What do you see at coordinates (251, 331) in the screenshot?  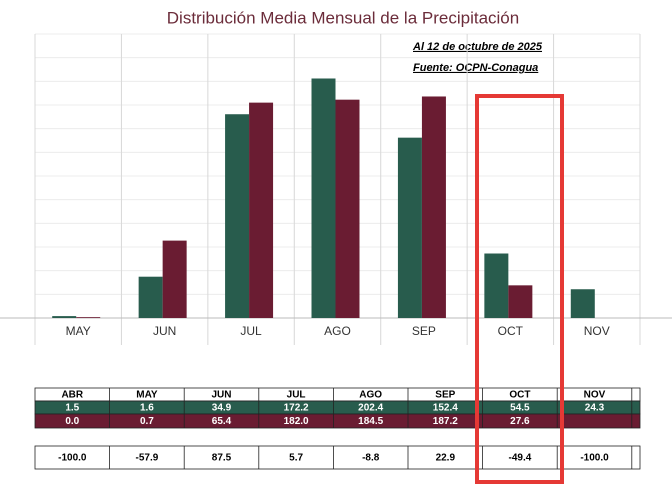 I see `x-tick-label: JUL` at bounding box center [251, 331].